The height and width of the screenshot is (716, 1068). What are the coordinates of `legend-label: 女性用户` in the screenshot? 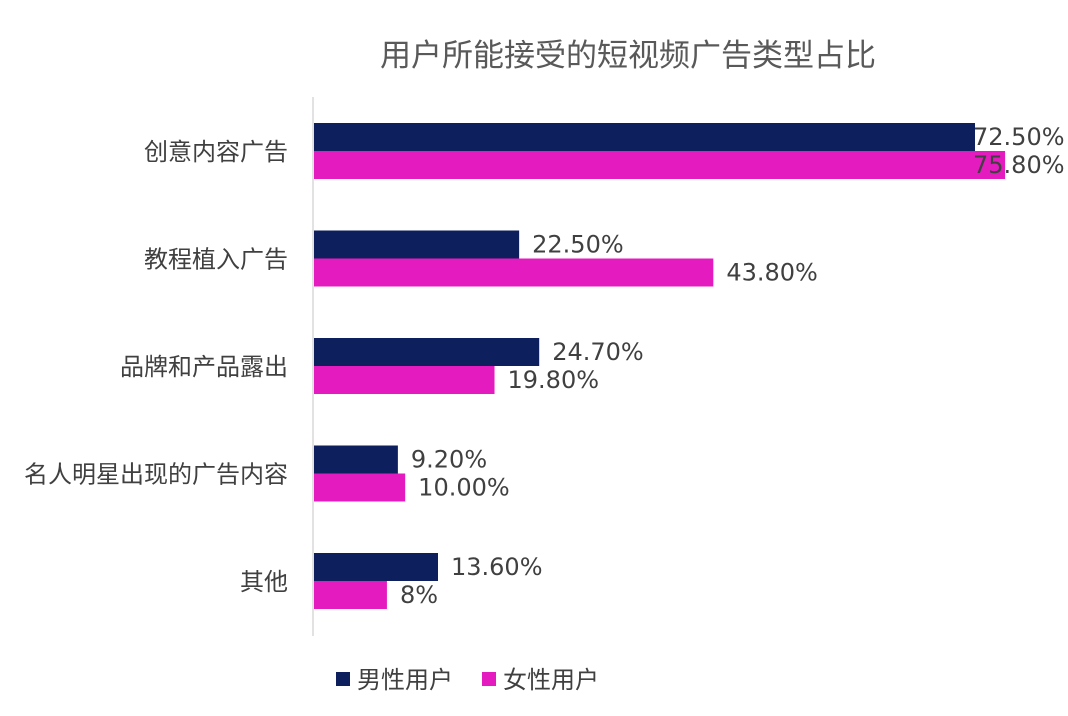 It's located at (551, 680).